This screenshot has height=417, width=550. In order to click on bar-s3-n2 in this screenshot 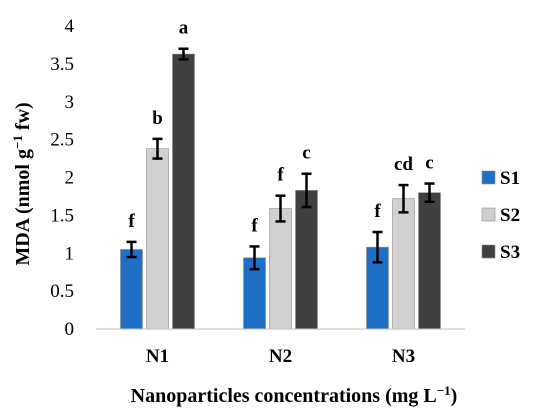, I will do `click(306, 260)`.